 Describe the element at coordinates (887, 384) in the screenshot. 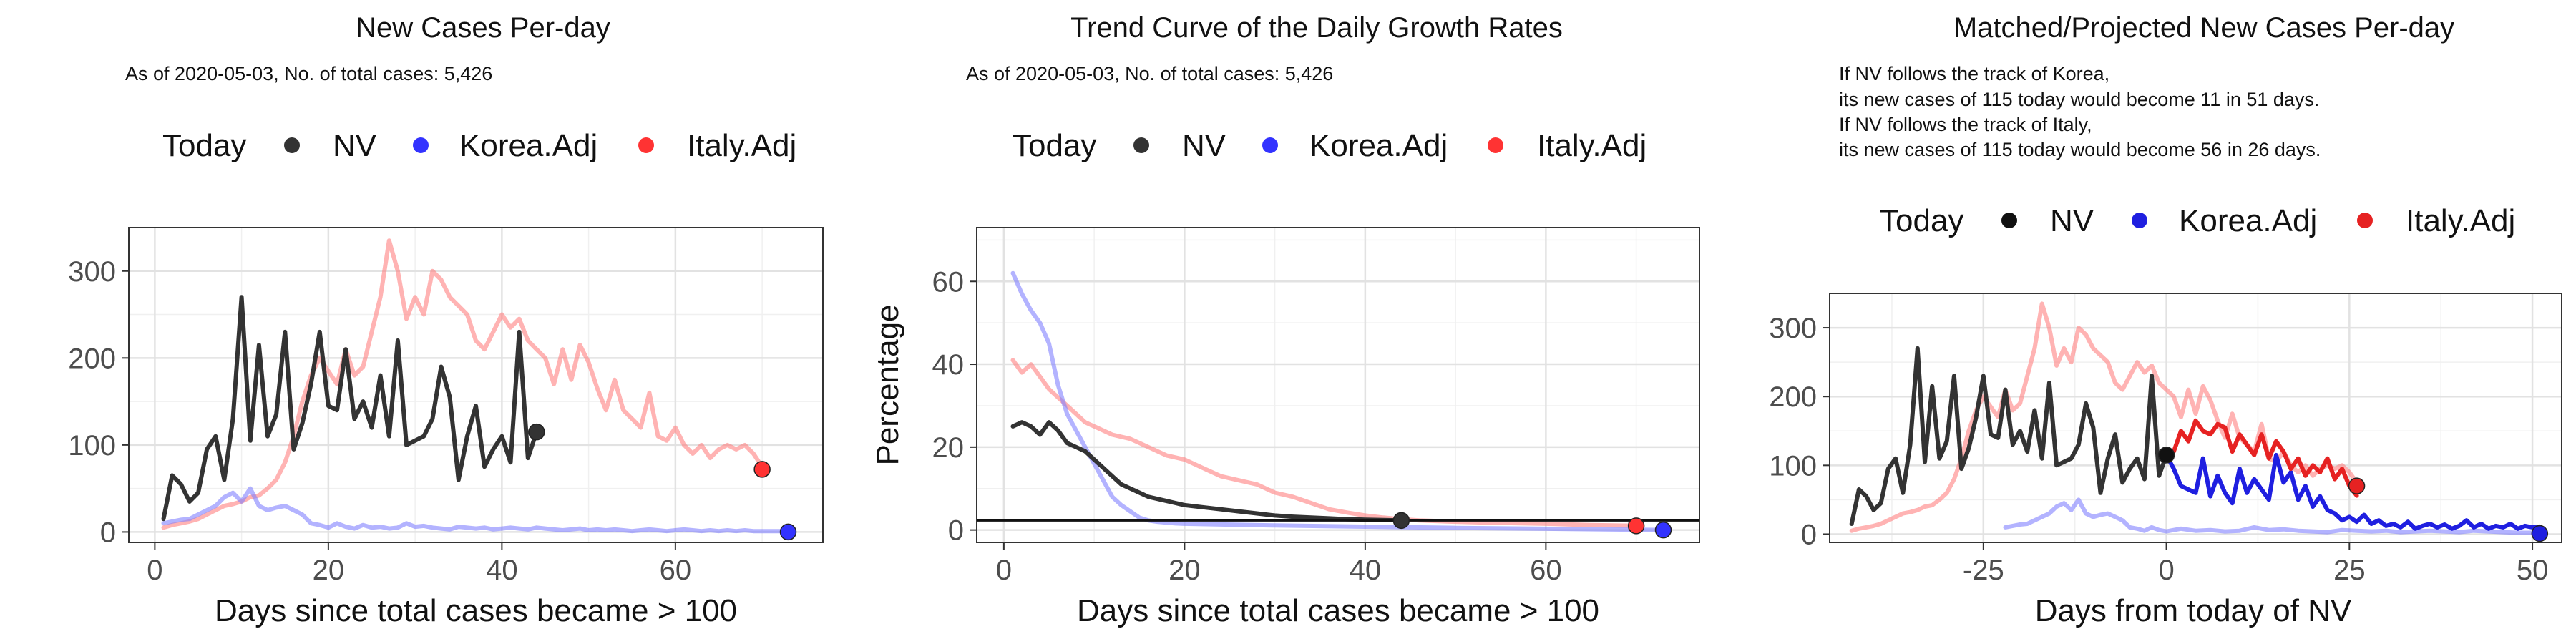

I see `y-axis-label: Percentage` at that location.